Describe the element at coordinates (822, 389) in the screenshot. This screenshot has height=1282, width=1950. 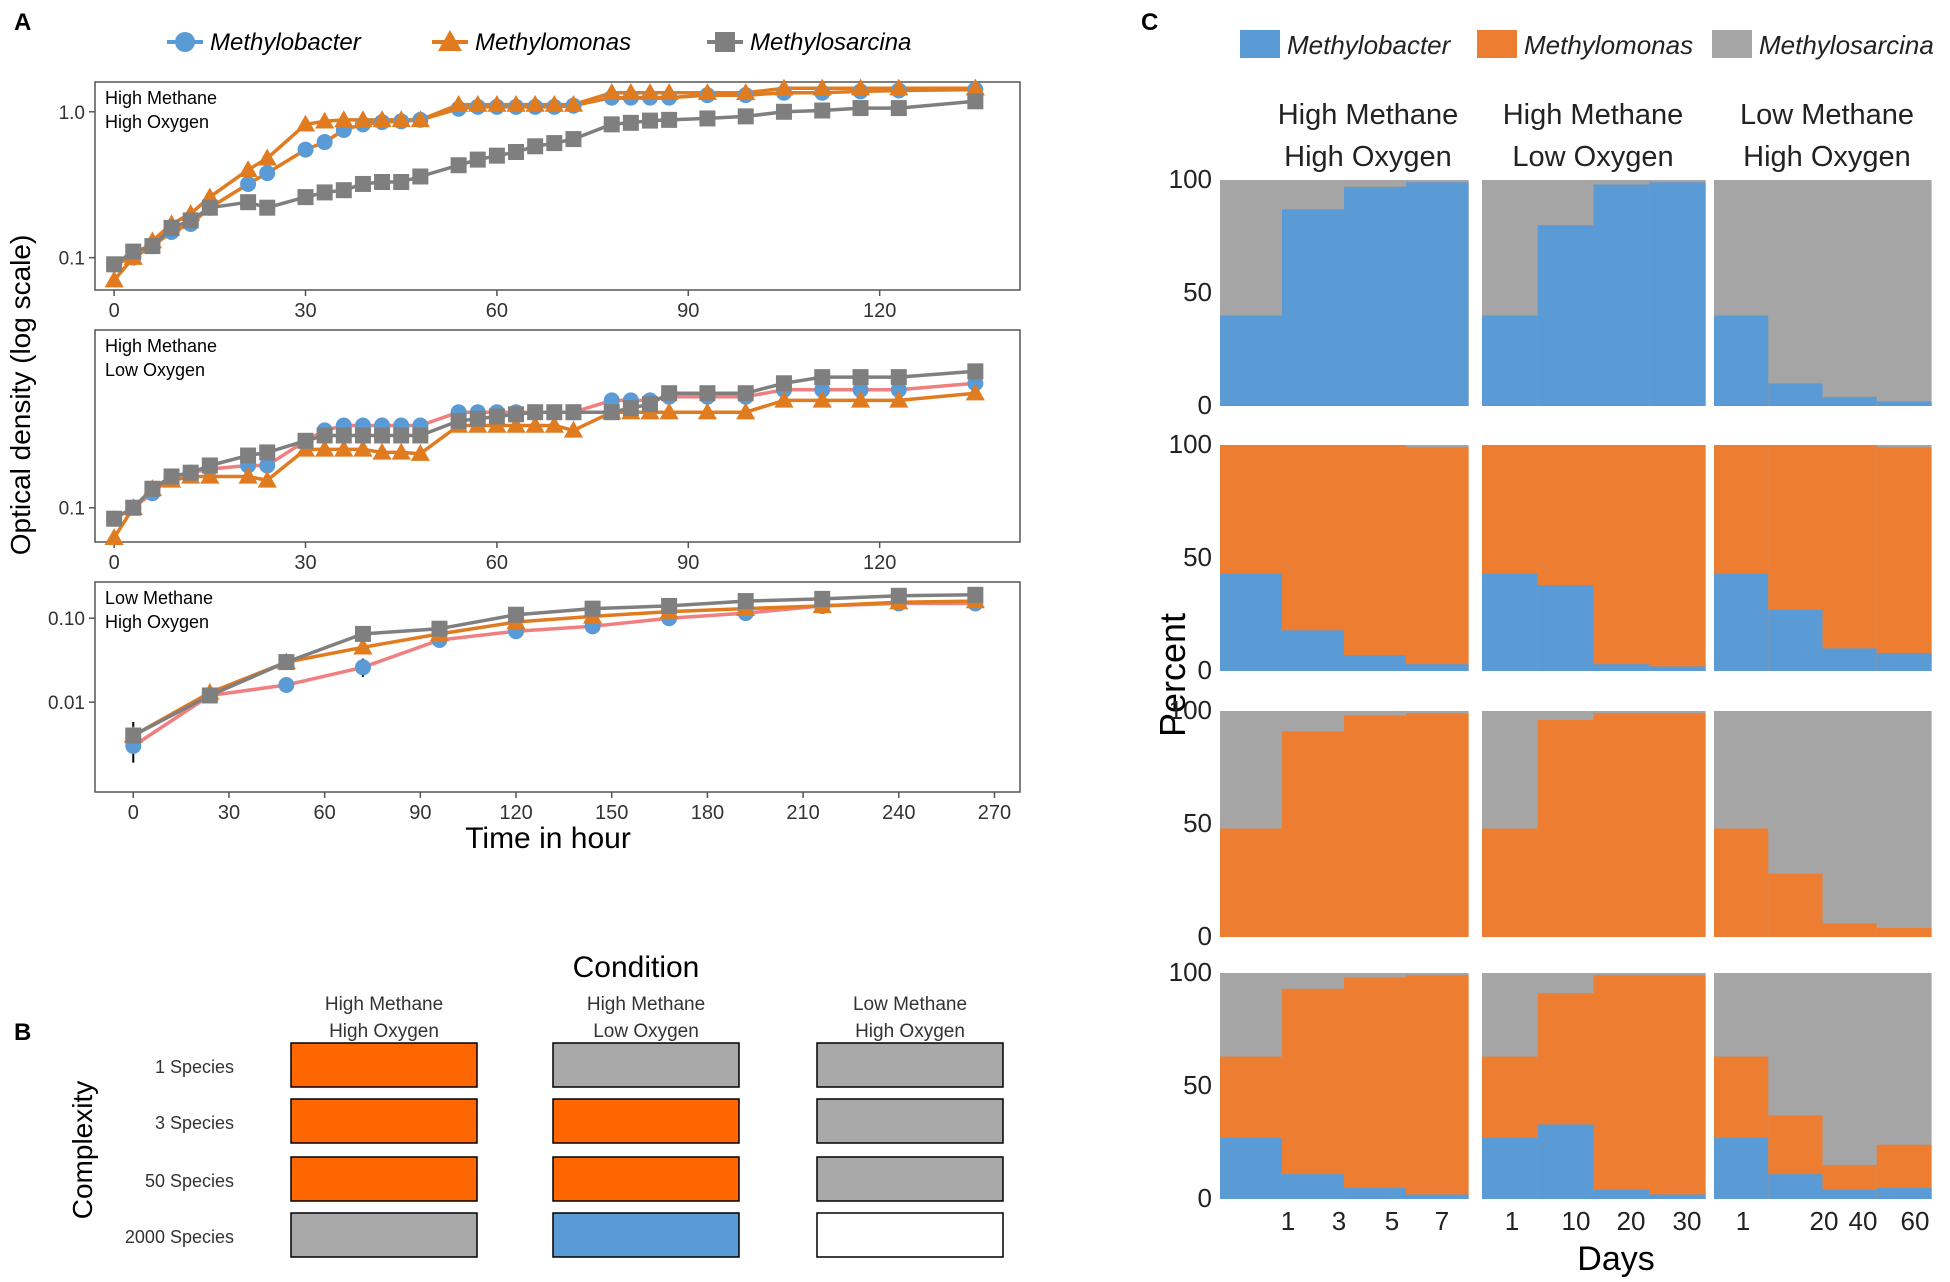
I see `point-methylobacter` at that location.